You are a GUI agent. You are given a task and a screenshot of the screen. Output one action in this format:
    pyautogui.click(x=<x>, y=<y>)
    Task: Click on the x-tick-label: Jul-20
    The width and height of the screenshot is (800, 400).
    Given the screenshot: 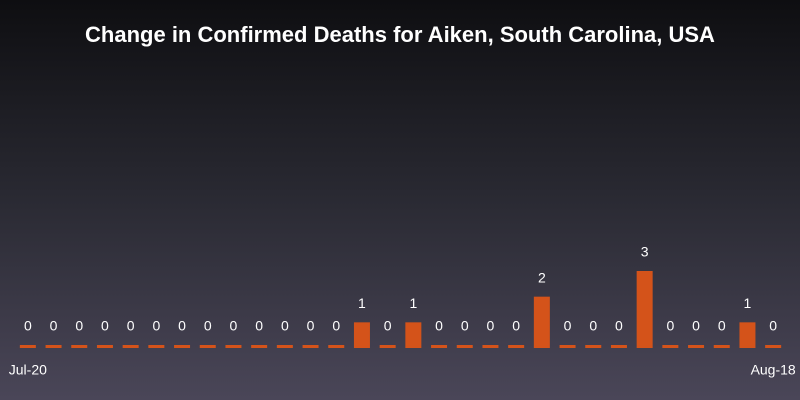 What is the action you would take?
    pyautogui.click(x=28, y=370)
    